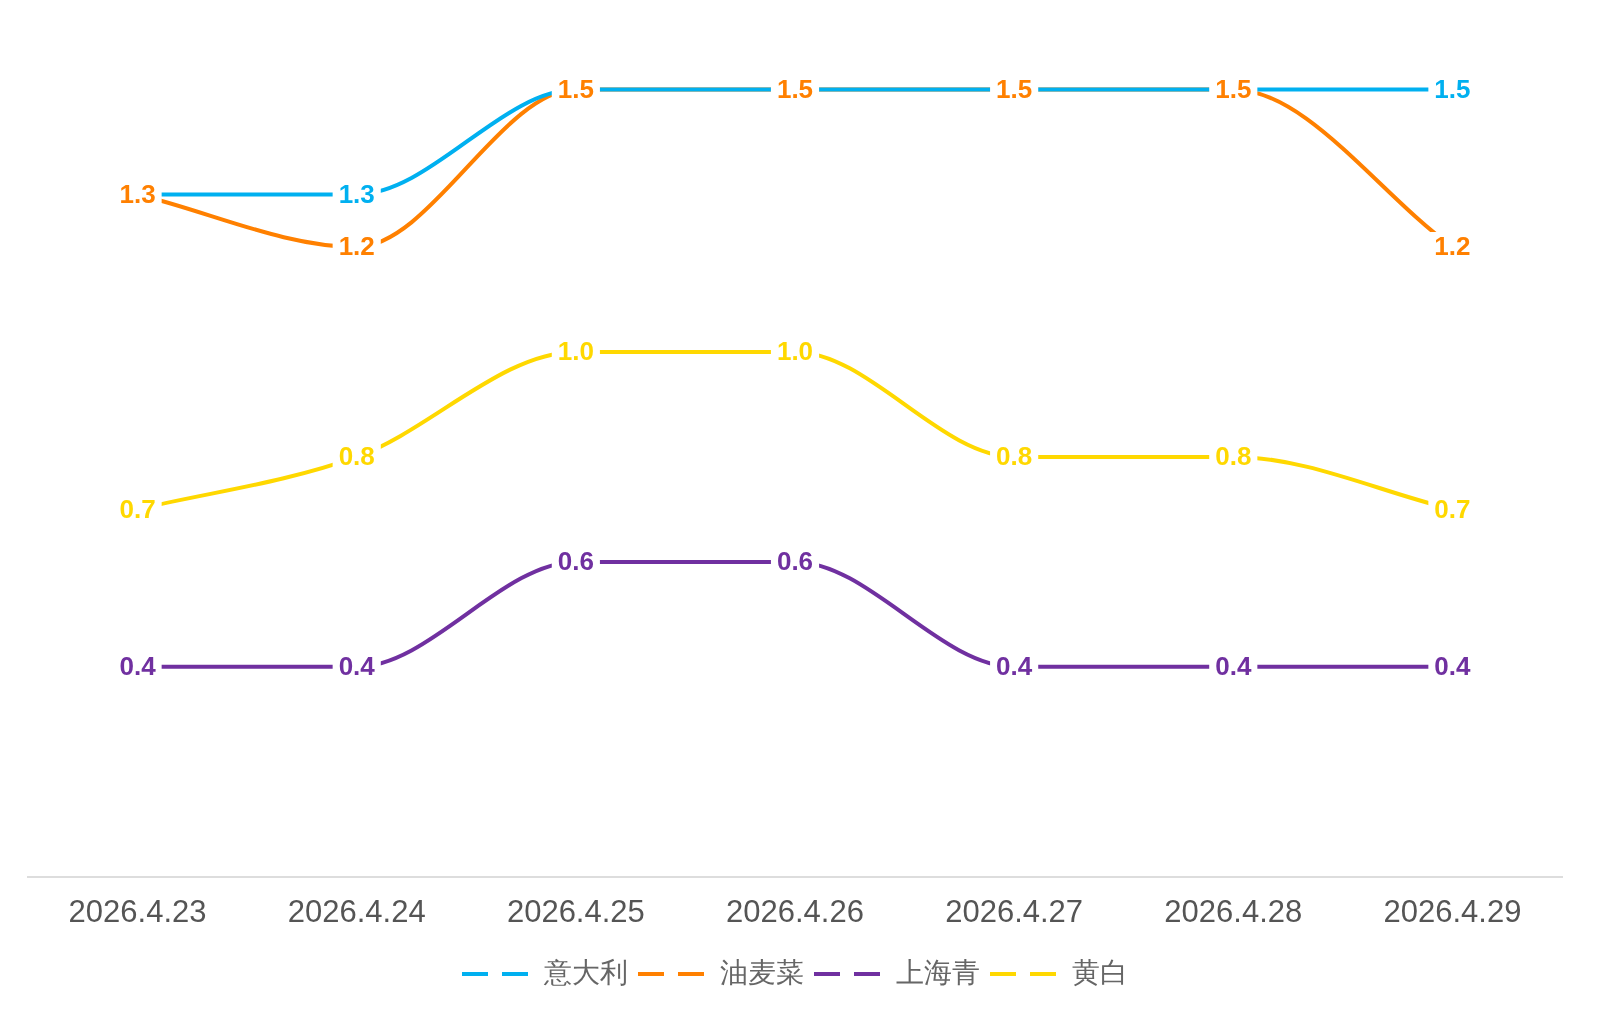 The height and width of the screenshot is (1036, 1602). What do you see at coordinates (1452, 911) in the screenshot?
I see `x-tick-label: 2026.4.29` at bounding box center [1452, 911].